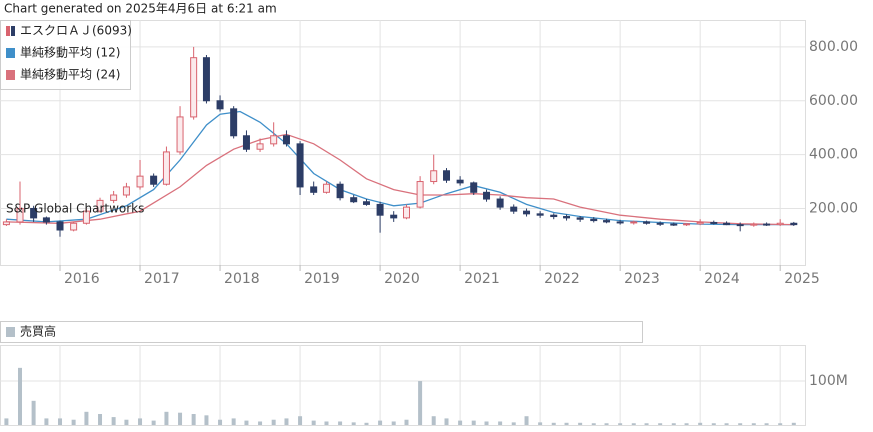  Describe the element at coordinates (76, 31) in the screenshot. I see `legend-label: エスクロＡＪ(6093)` at that location.